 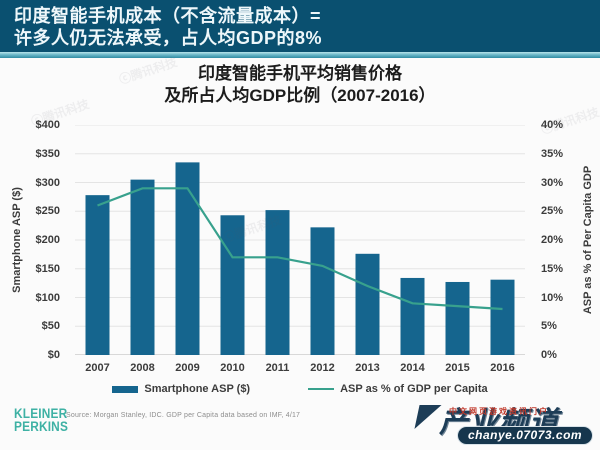 I want to click on logo-line-1: KLEINER, so click(x=41, y=413).